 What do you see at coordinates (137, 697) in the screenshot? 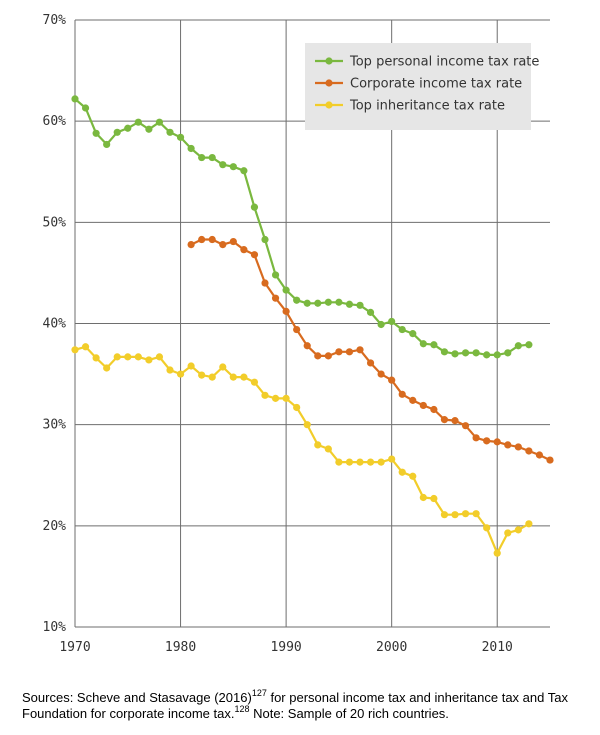
I see `caption-sources-text: Sources: Scheve and Stasavage (2016)` at bounding box center [137, 697].